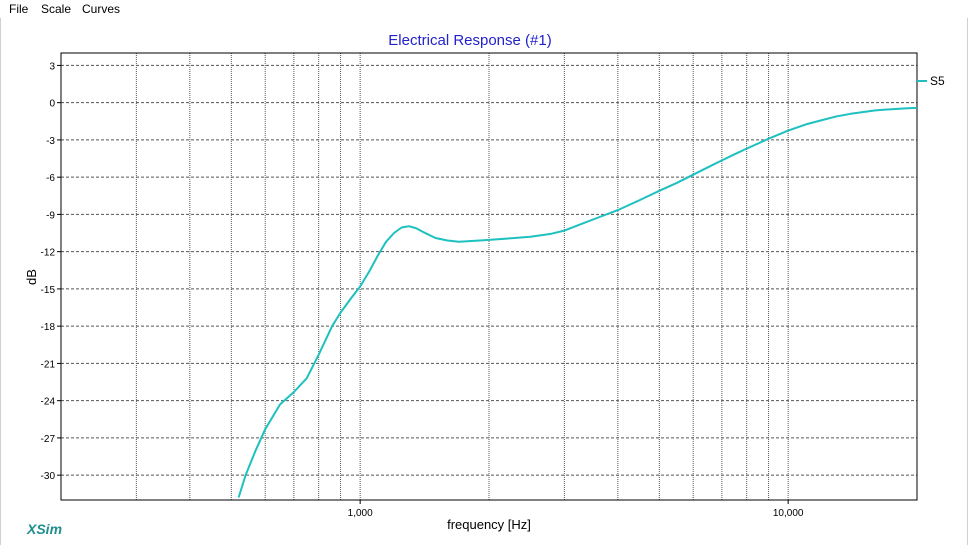 This screenshot has width=968, height=547. I want to click on xsim-logo: XSim, so click(45, 529).